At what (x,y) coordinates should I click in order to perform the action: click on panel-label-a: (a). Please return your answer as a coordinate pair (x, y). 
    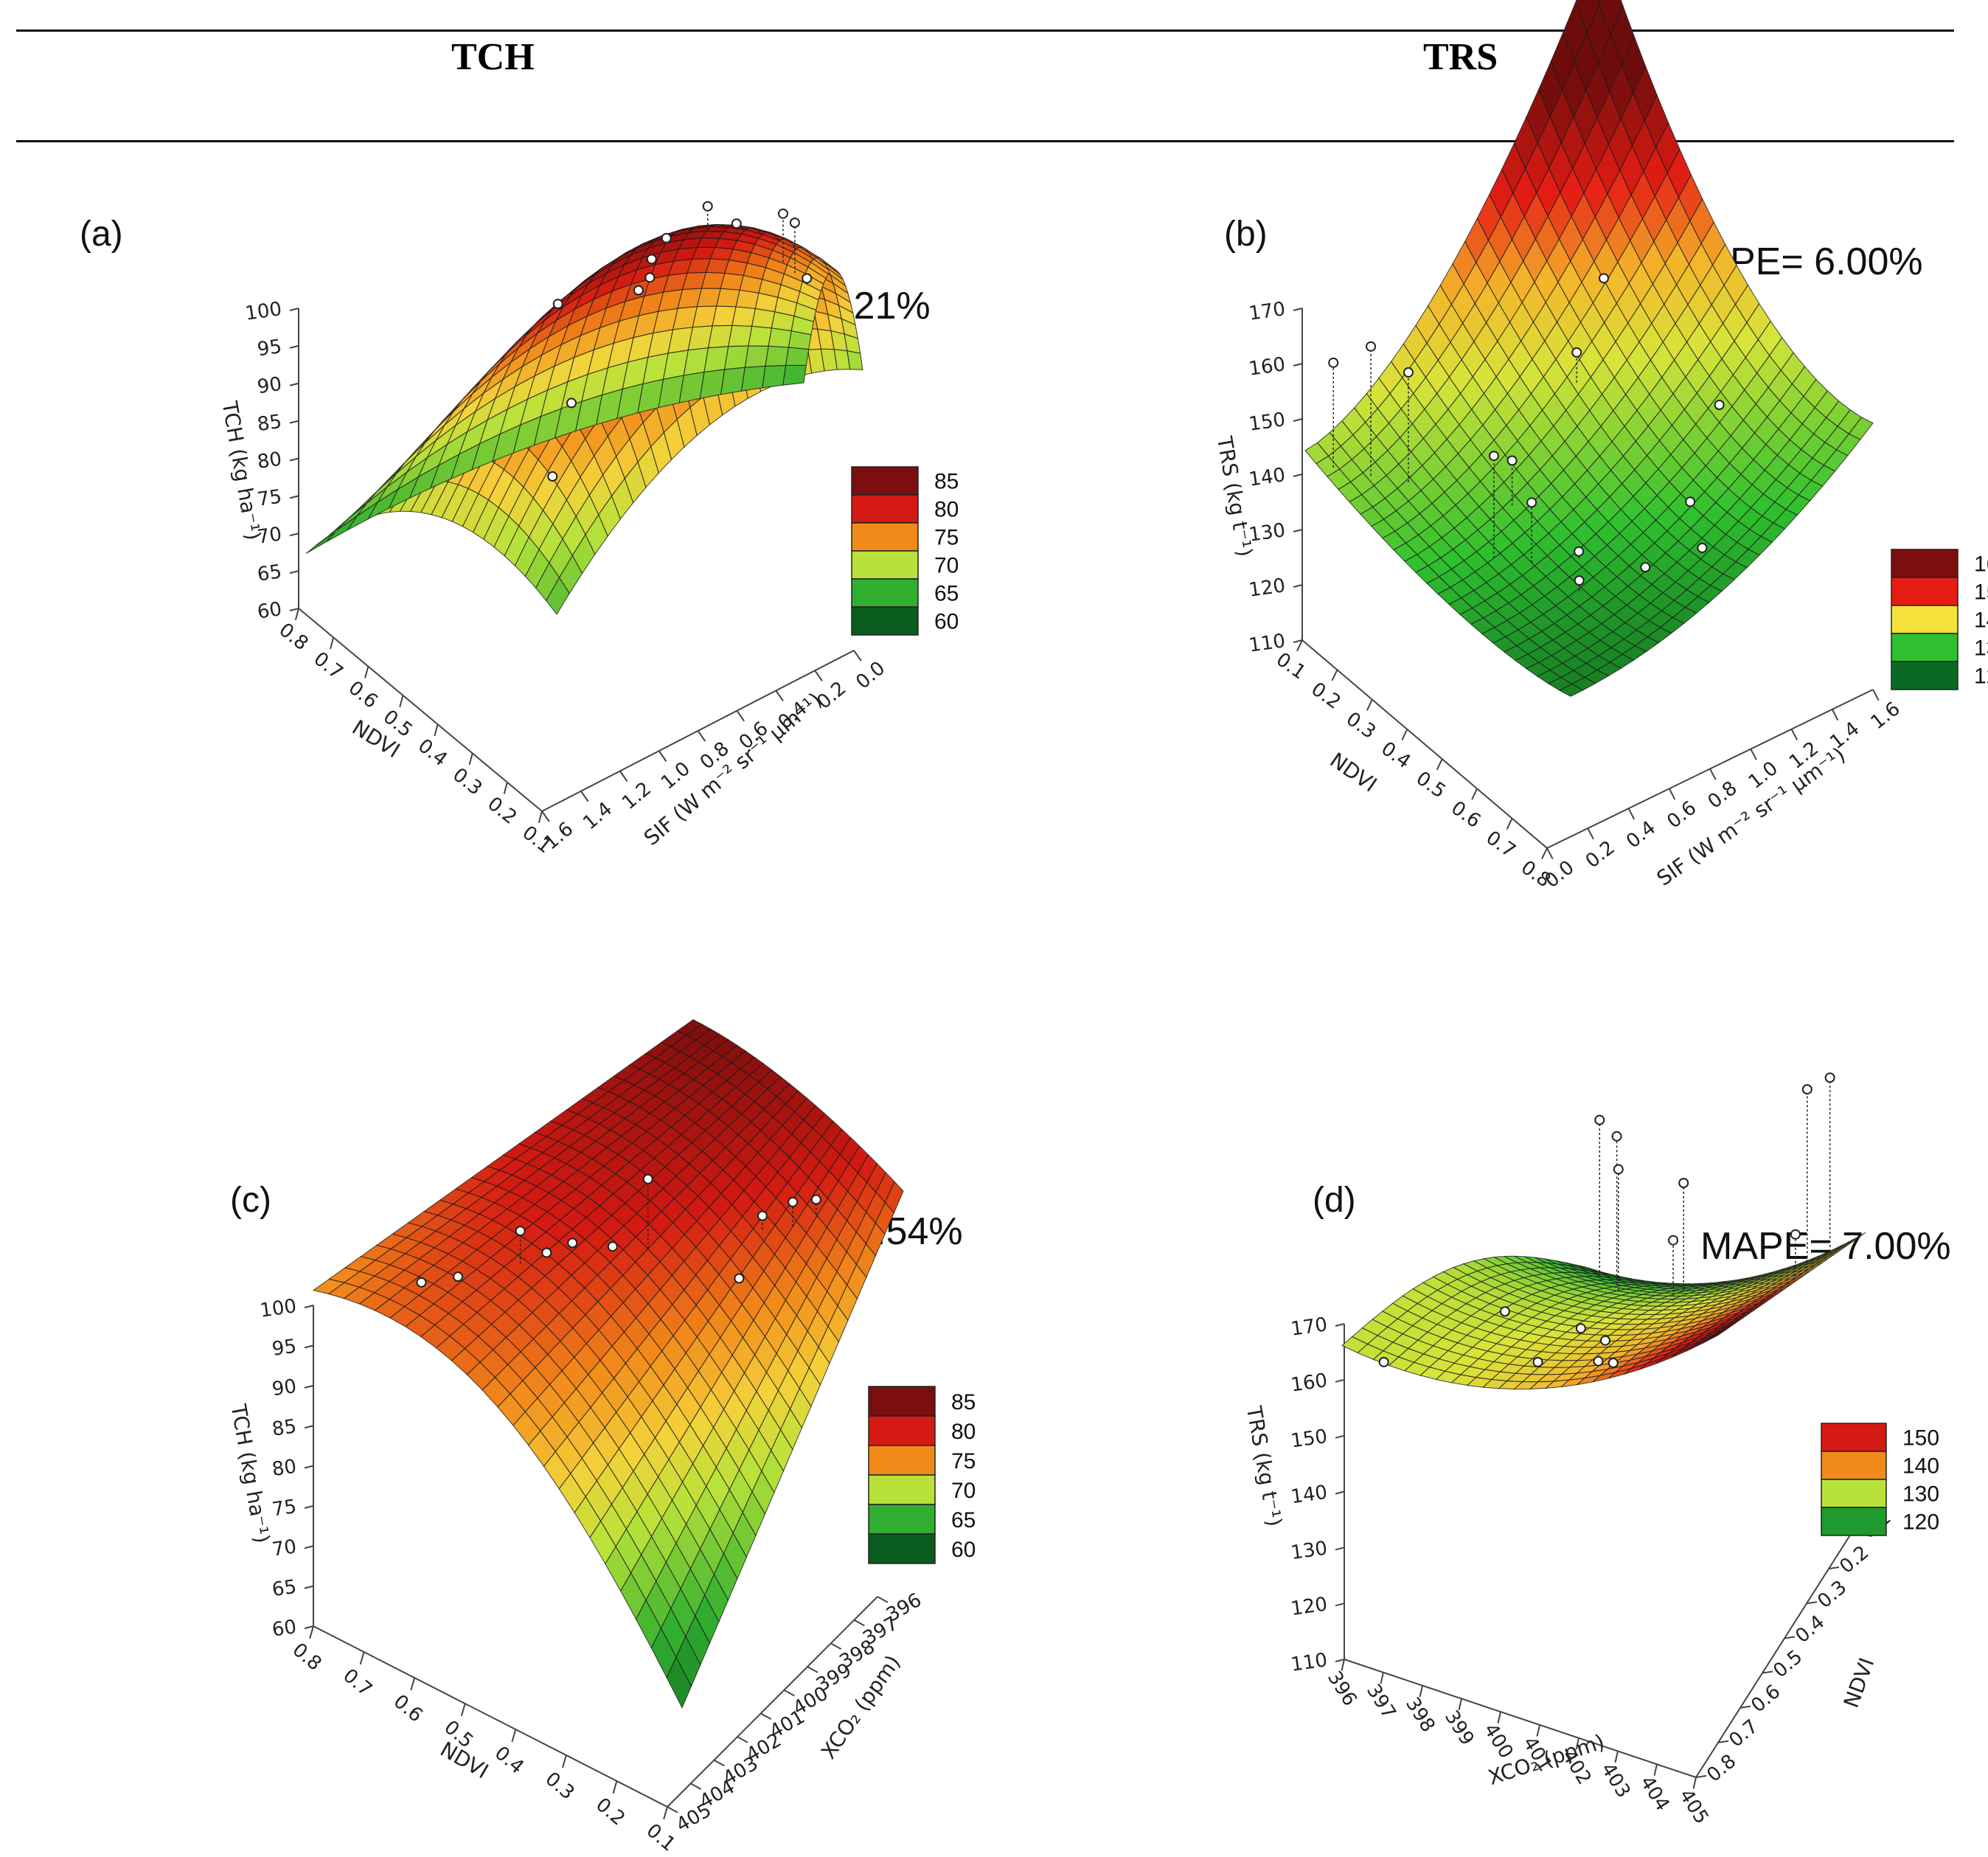
    Looking at the image, I should click on (101, 234).